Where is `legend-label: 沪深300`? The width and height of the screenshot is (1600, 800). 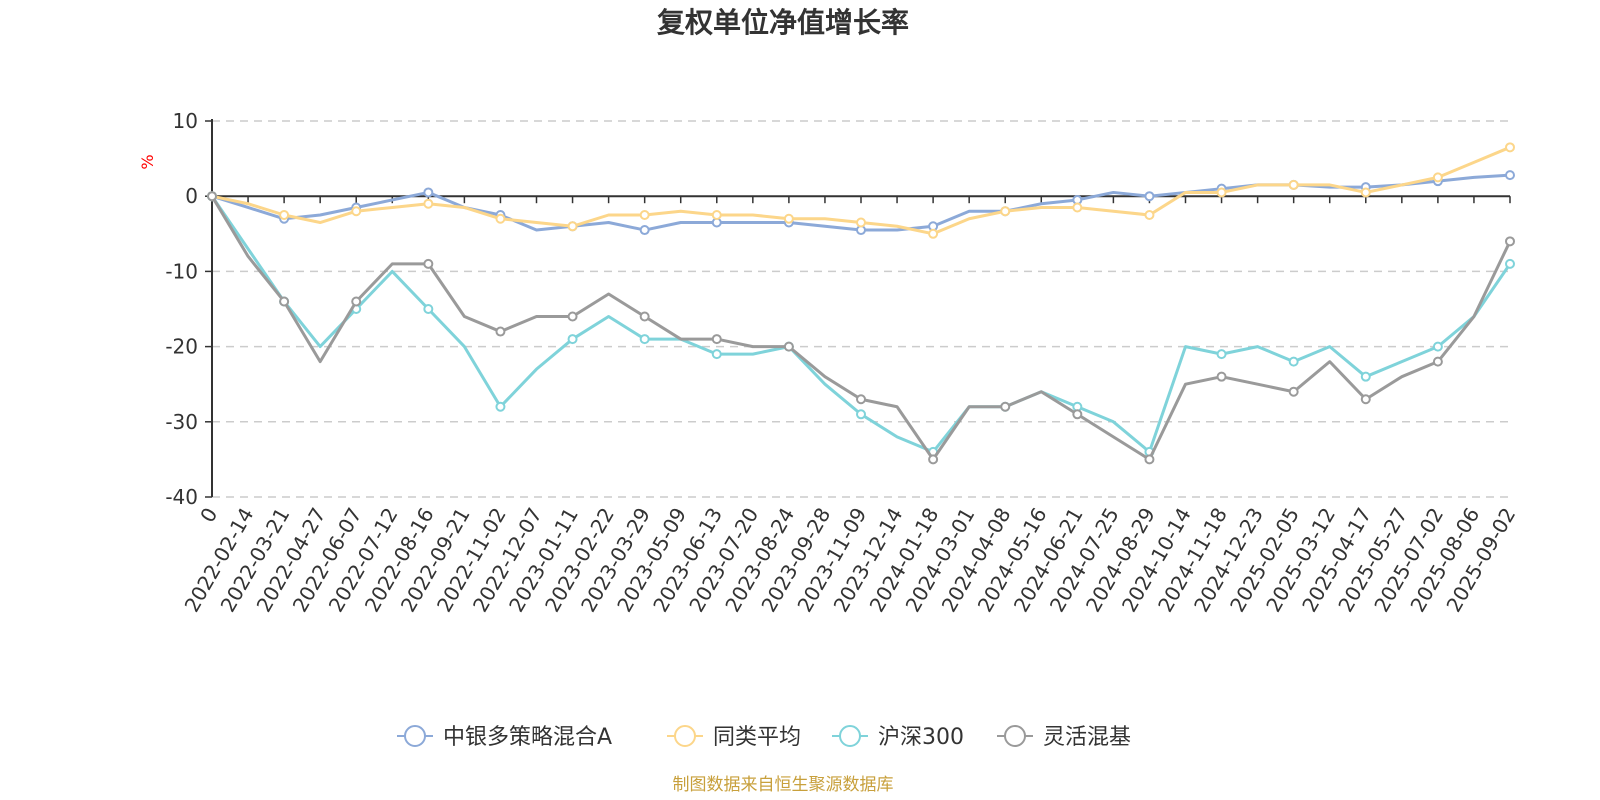
legend-label: 沪深300 is located at coordinates (921, 737).